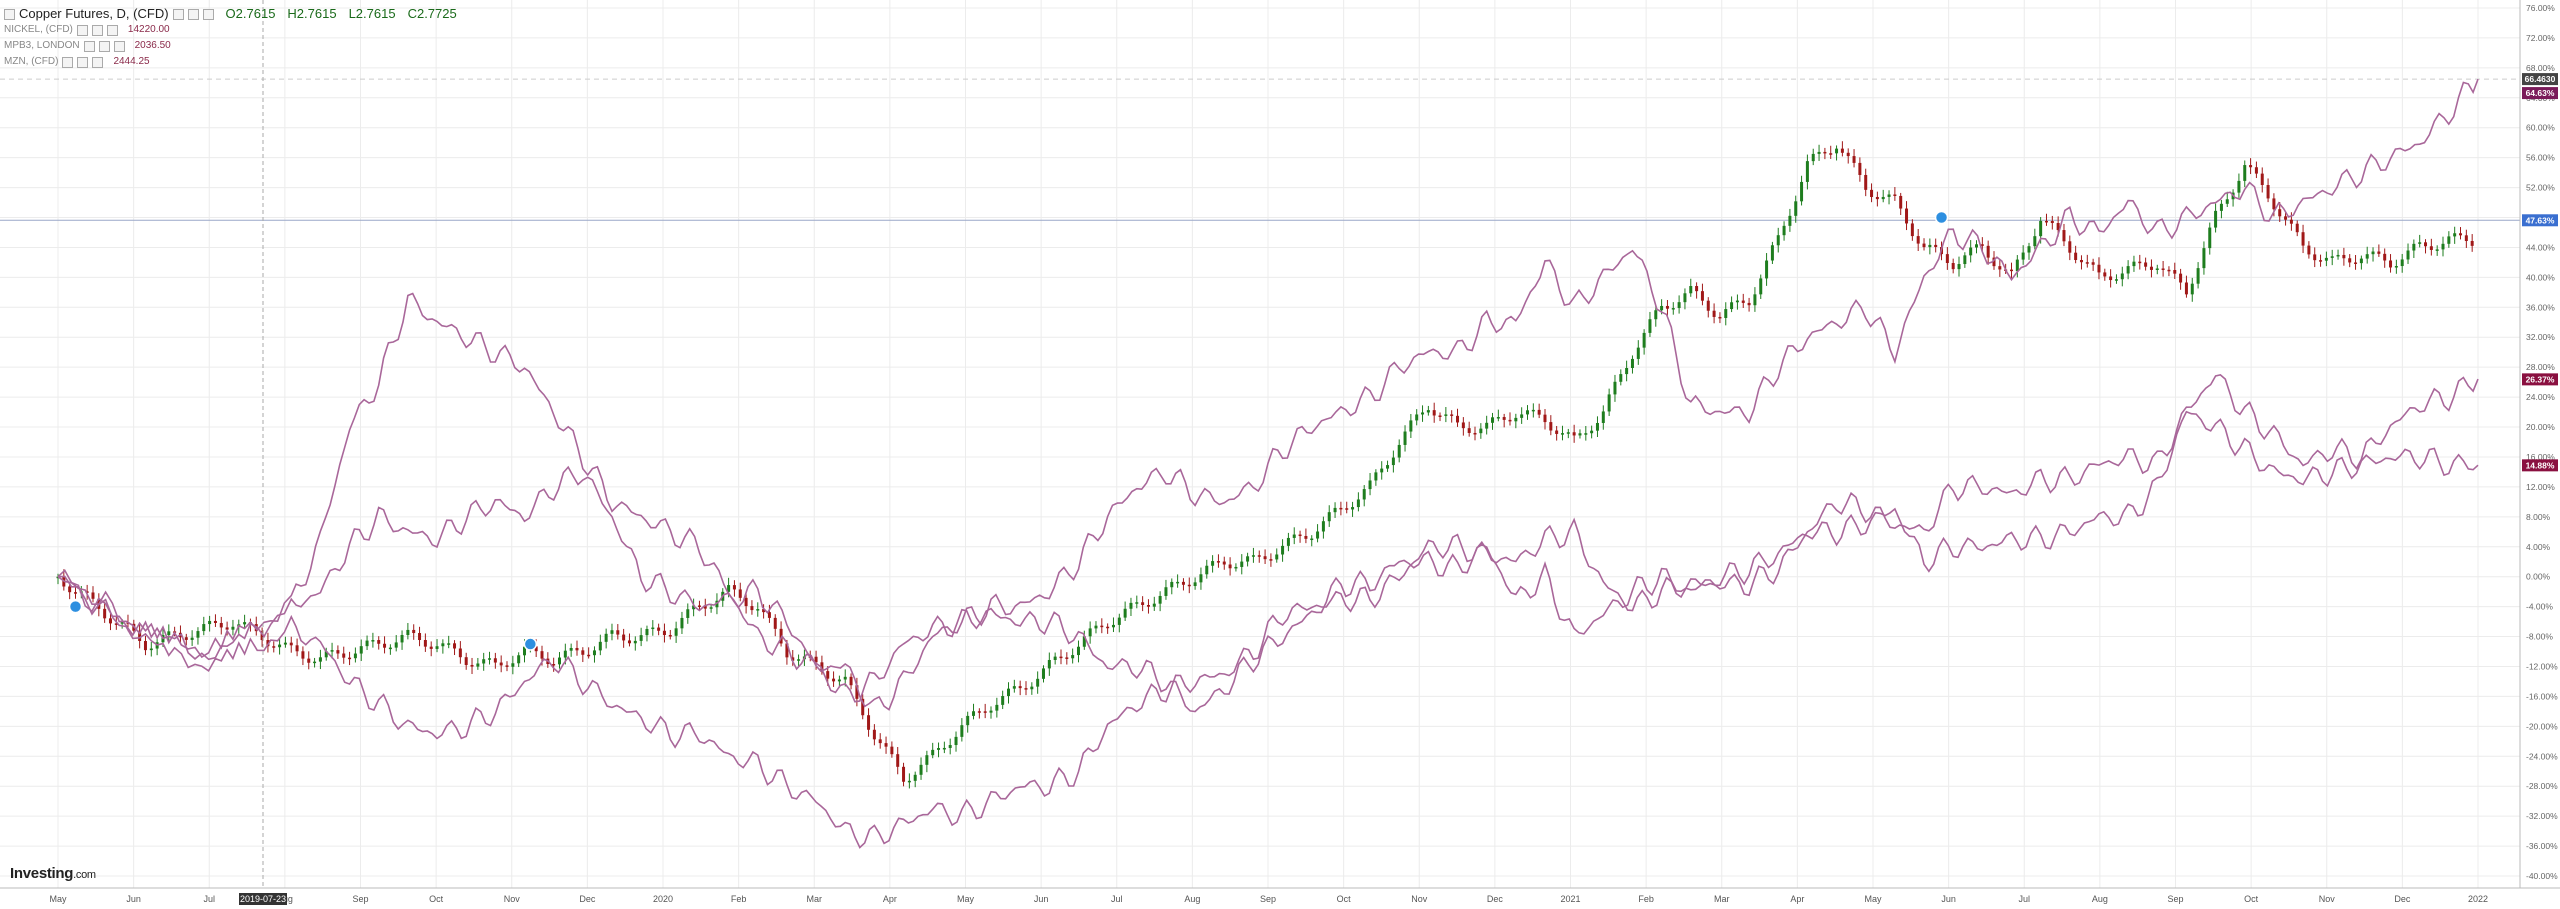 The width and height of the screenshot is (2560, 909). Describe the element at coordinates (1570, 899) in the screenshot. I see `x-tick-label: 2021` at that location.